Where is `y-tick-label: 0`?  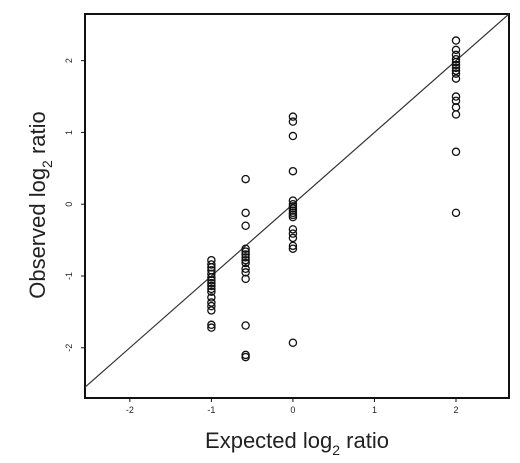 y-tick-label: 0 is located at coordinates (69, 204).